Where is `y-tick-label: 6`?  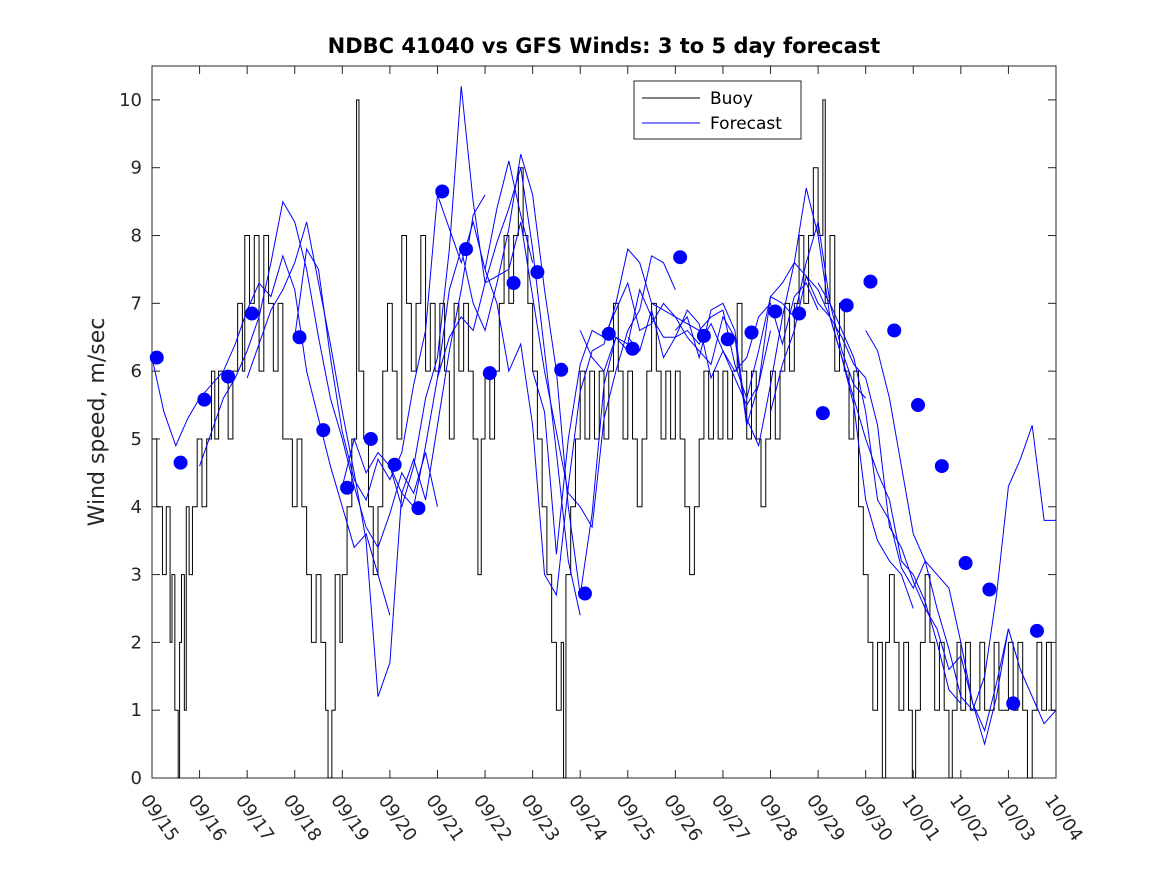 y-tick-label: 6 is located at coordinates (136, 371).